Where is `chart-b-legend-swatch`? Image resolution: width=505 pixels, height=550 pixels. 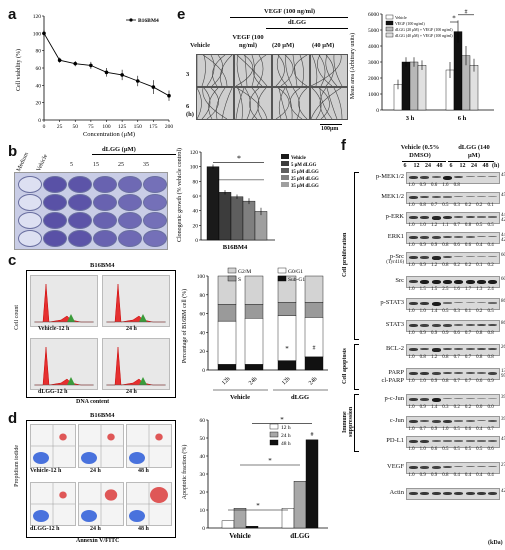 chart-b-legend-swatch is located at coordinates (285, 177).